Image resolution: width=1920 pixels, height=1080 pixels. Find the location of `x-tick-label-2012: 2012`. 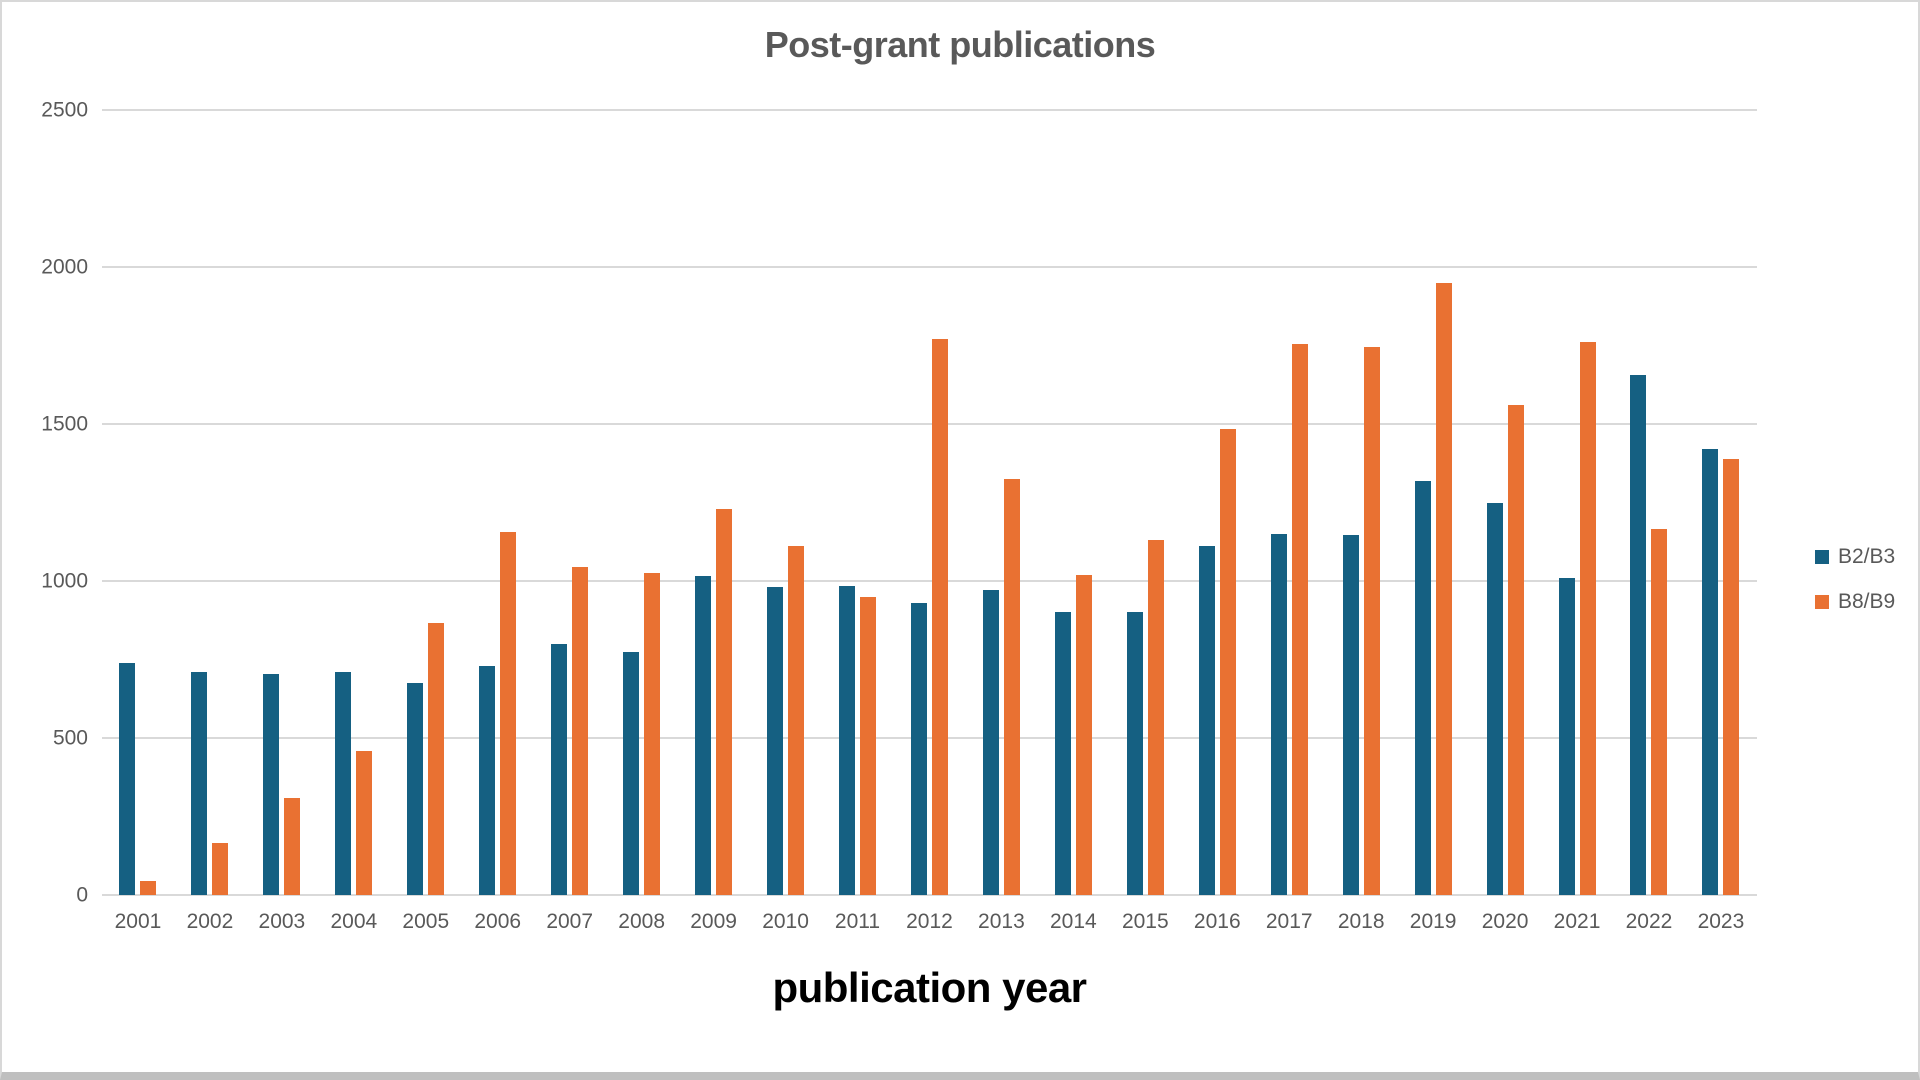

x-tick-label-2012: 2012 is located at coordinates (929, 921).